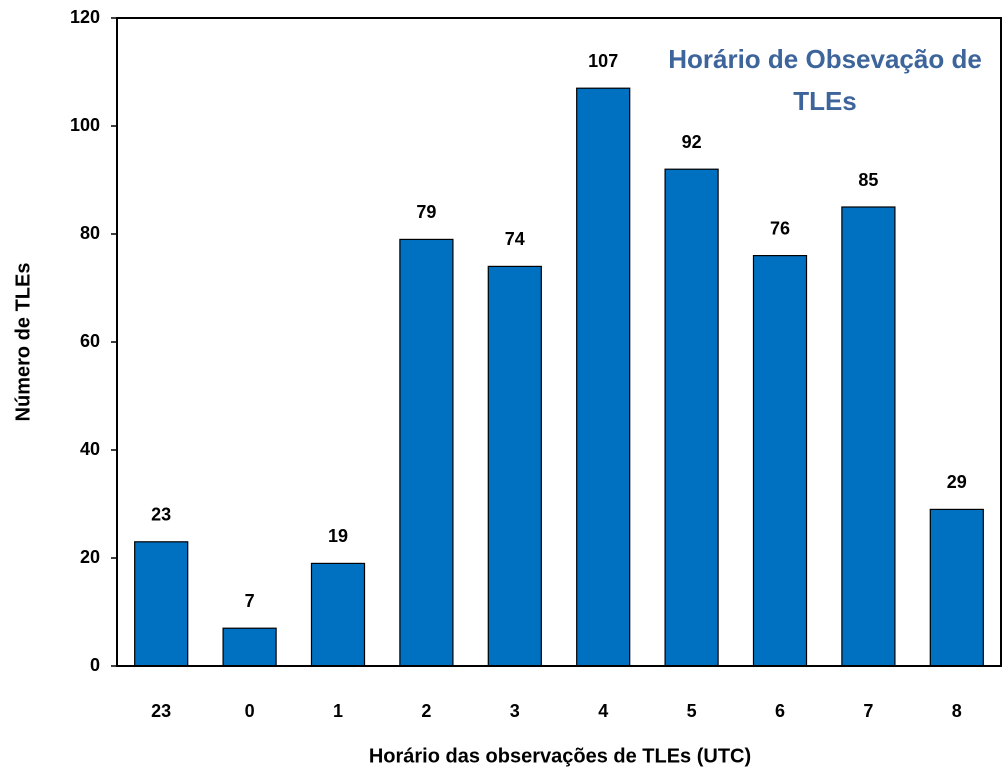 The image size is (1005, 773). I want to click on x-tick-label: 5, so click(692, 711).